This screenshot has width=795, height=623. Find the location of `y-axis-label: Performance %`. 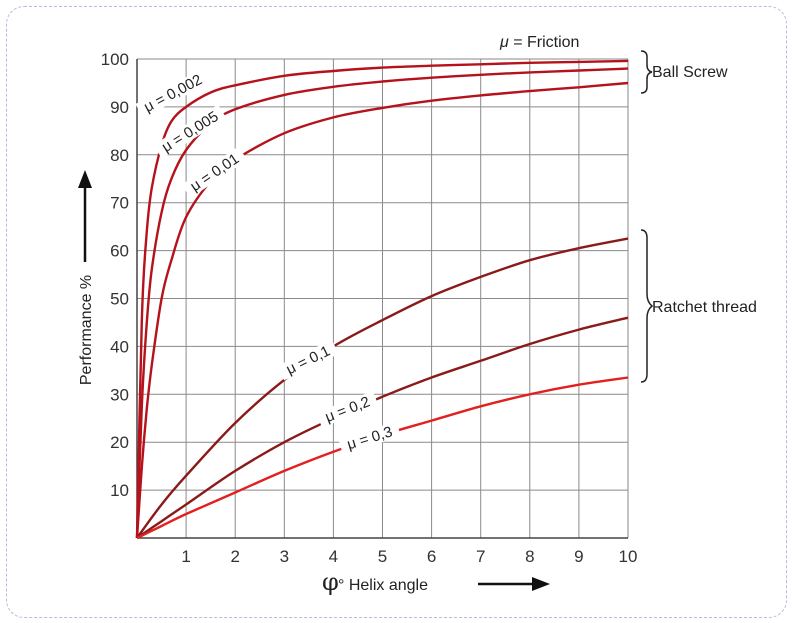

y-axis-label: Performance % is located at coordinates (86, 330).